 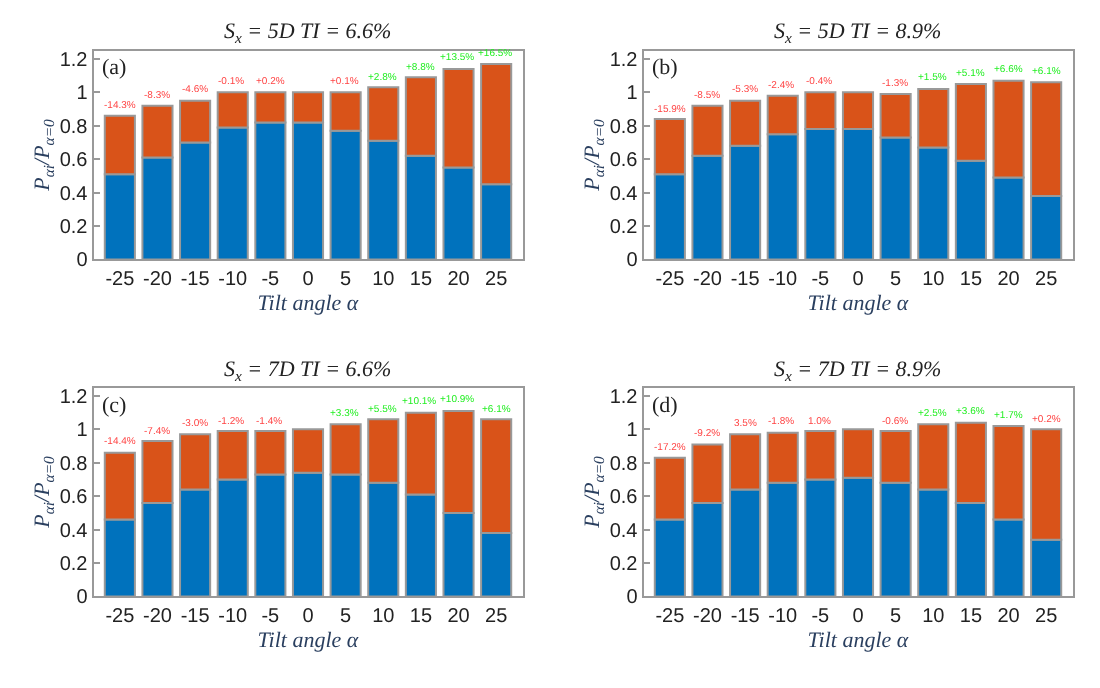 I want to click on annotation: (d), so click(x=665, y=406).